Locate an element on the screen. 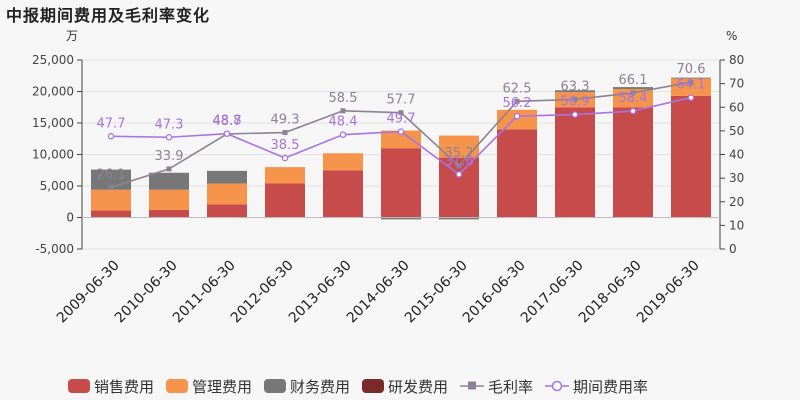 The width and height of the screenshot is (800, 400). data-label: 57.7 is located at coordinates (401, 100).